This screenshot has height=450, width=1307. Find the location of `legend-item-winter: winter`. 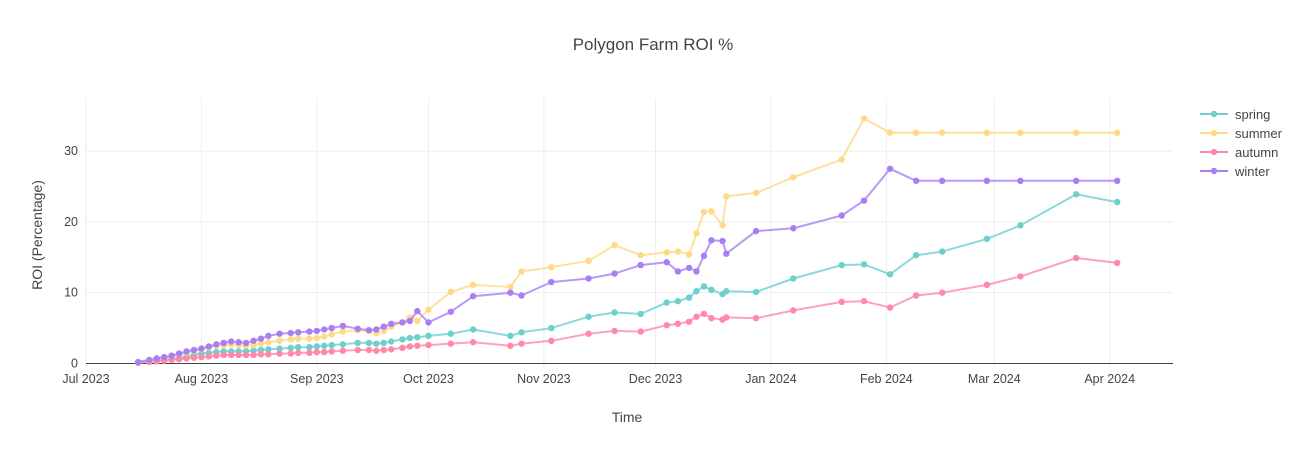

legend-item-winter: winter is located at coordinates (1235, 171).